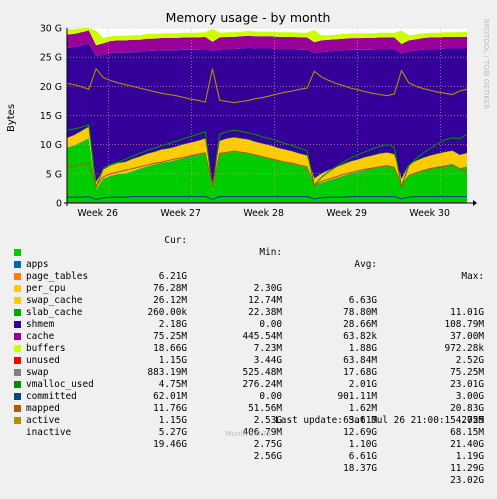  I want to click on legend-max: 108.79M, so click(464, 324).